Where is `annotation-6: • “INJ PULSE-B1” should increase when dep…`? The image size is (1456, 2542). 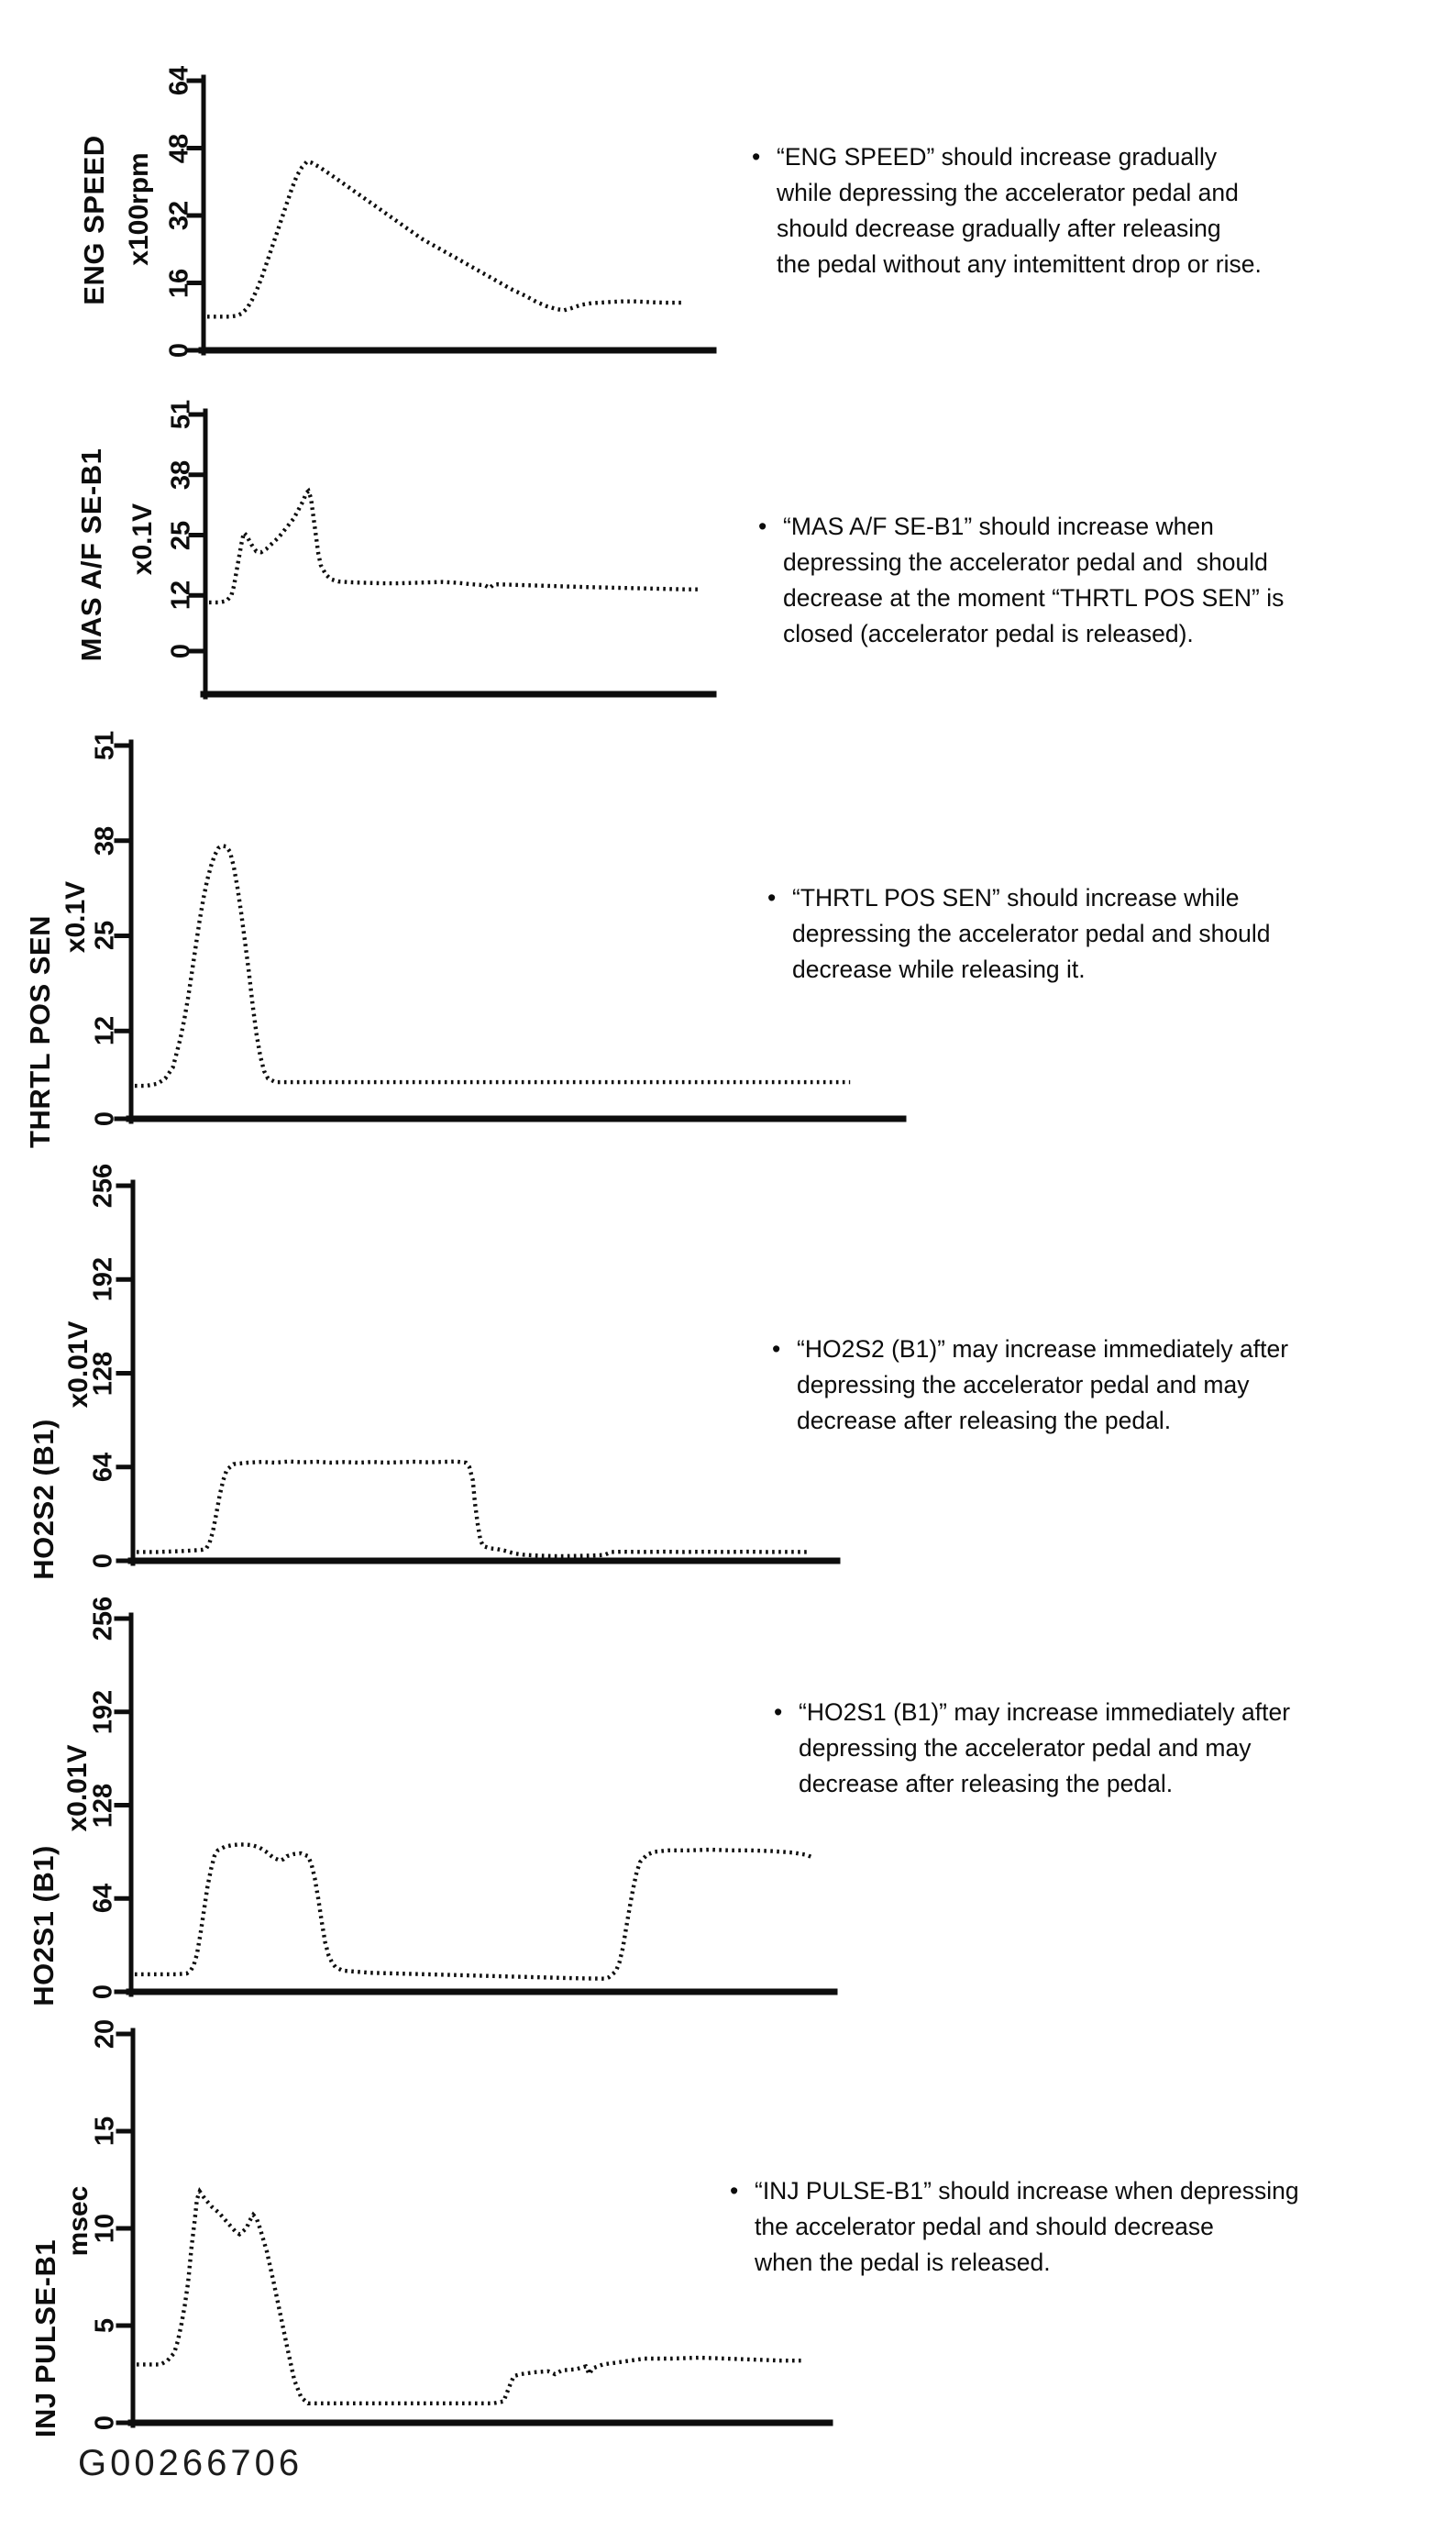 annotation-6: • “INJ PULSE-B1” should increase when dep… is located at coordinates (1014, 2227).